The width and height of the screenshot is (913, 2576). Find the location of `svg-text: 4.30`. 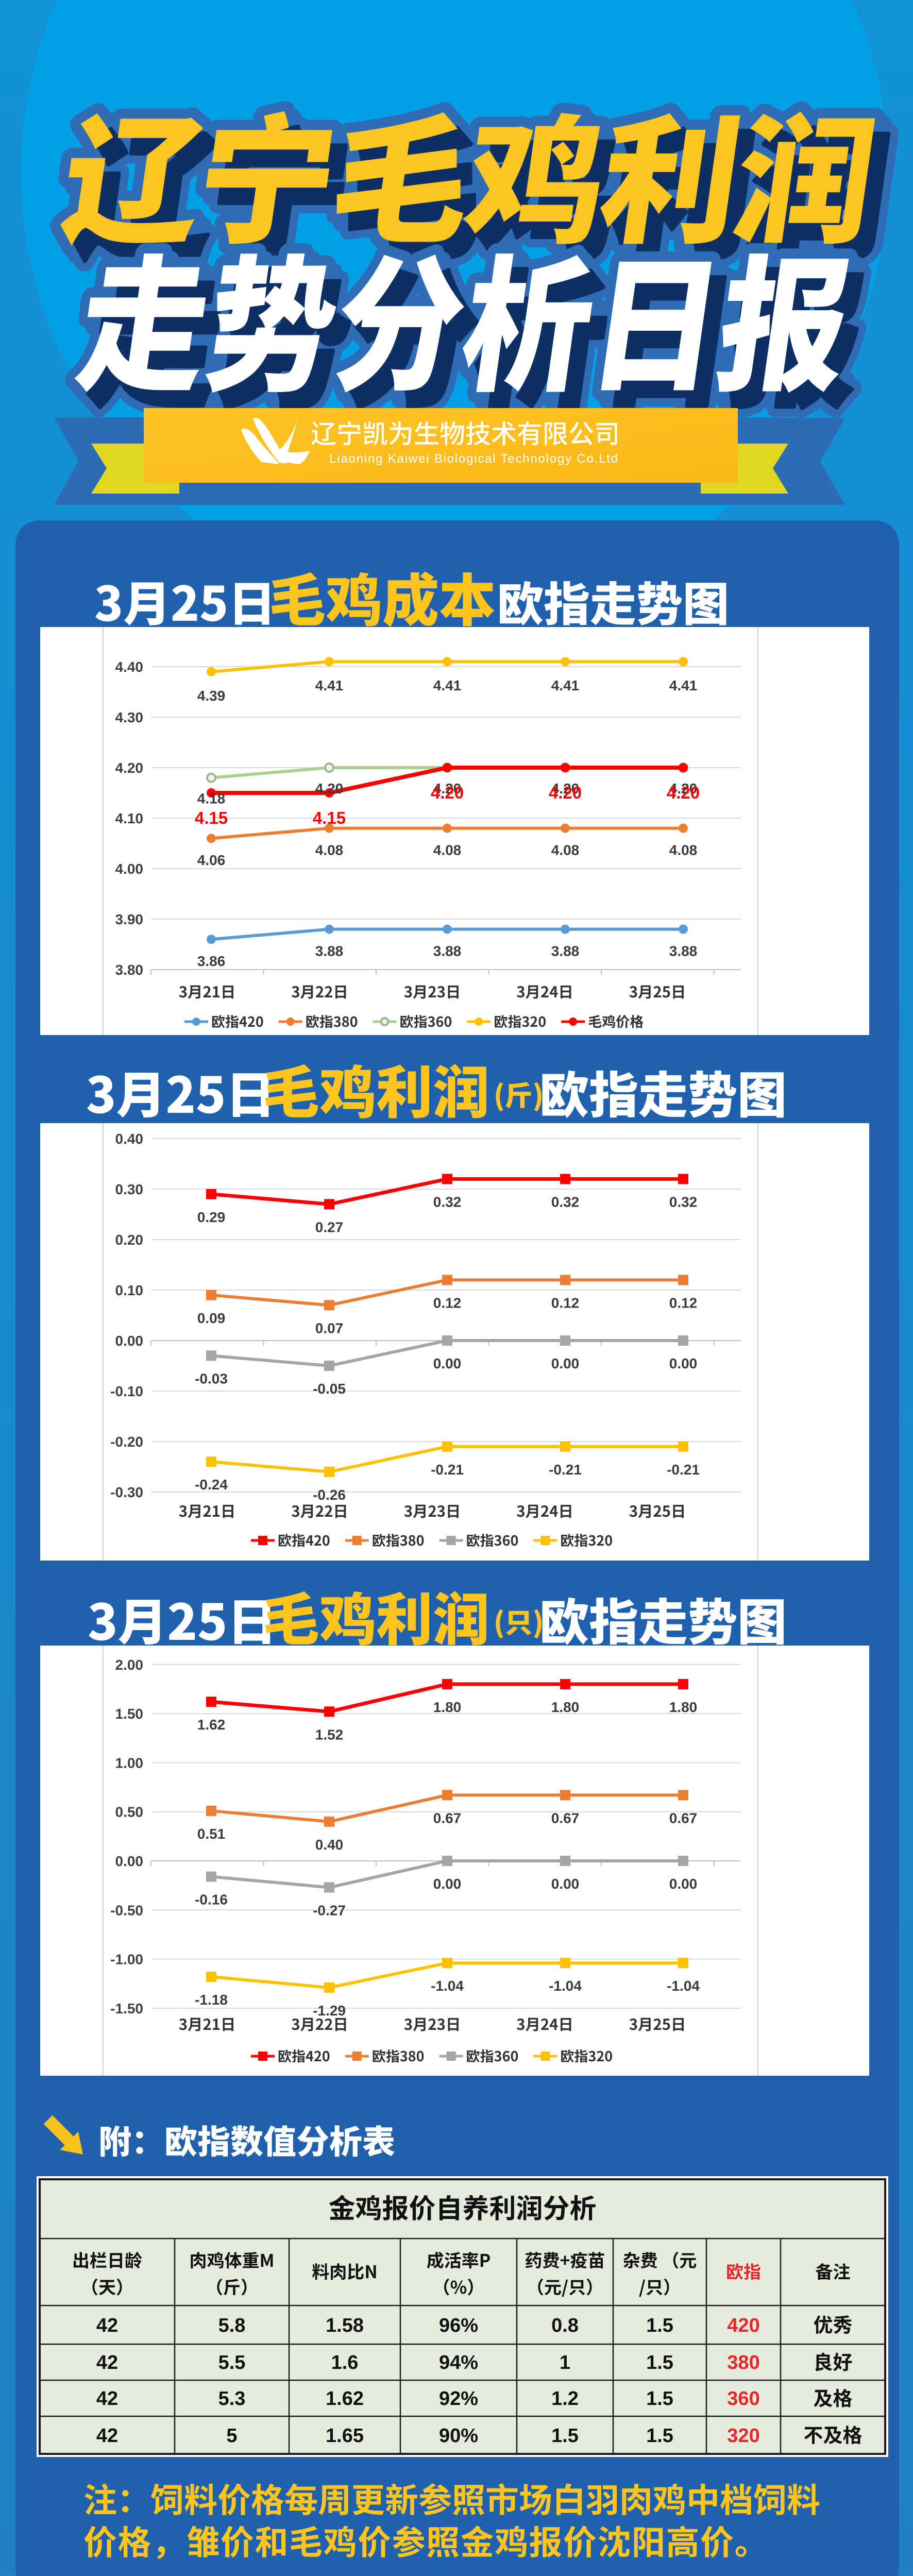

svg-text: 4.30 is located at coordinates (130, 717).